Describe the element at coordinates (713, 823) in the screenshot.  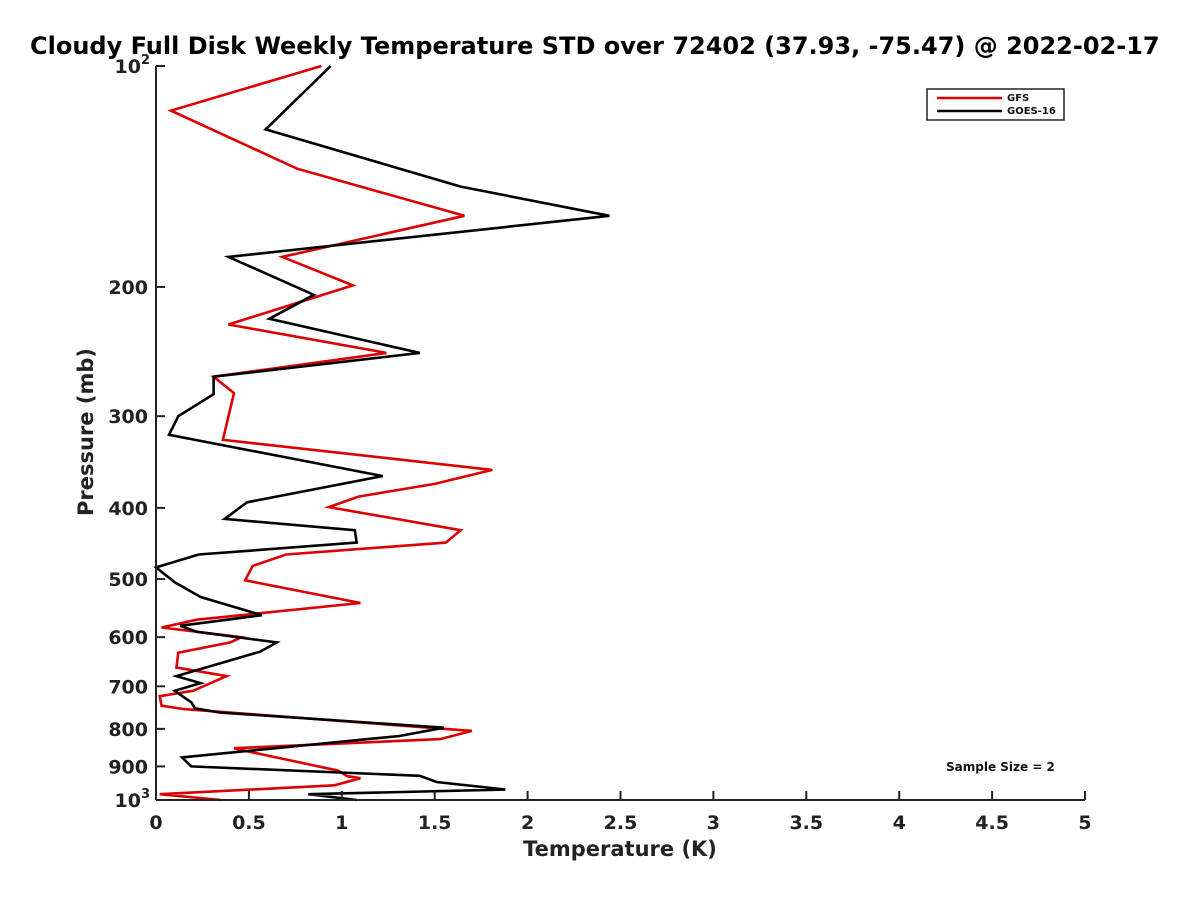
I see `x-tick-label: 3` at that location.